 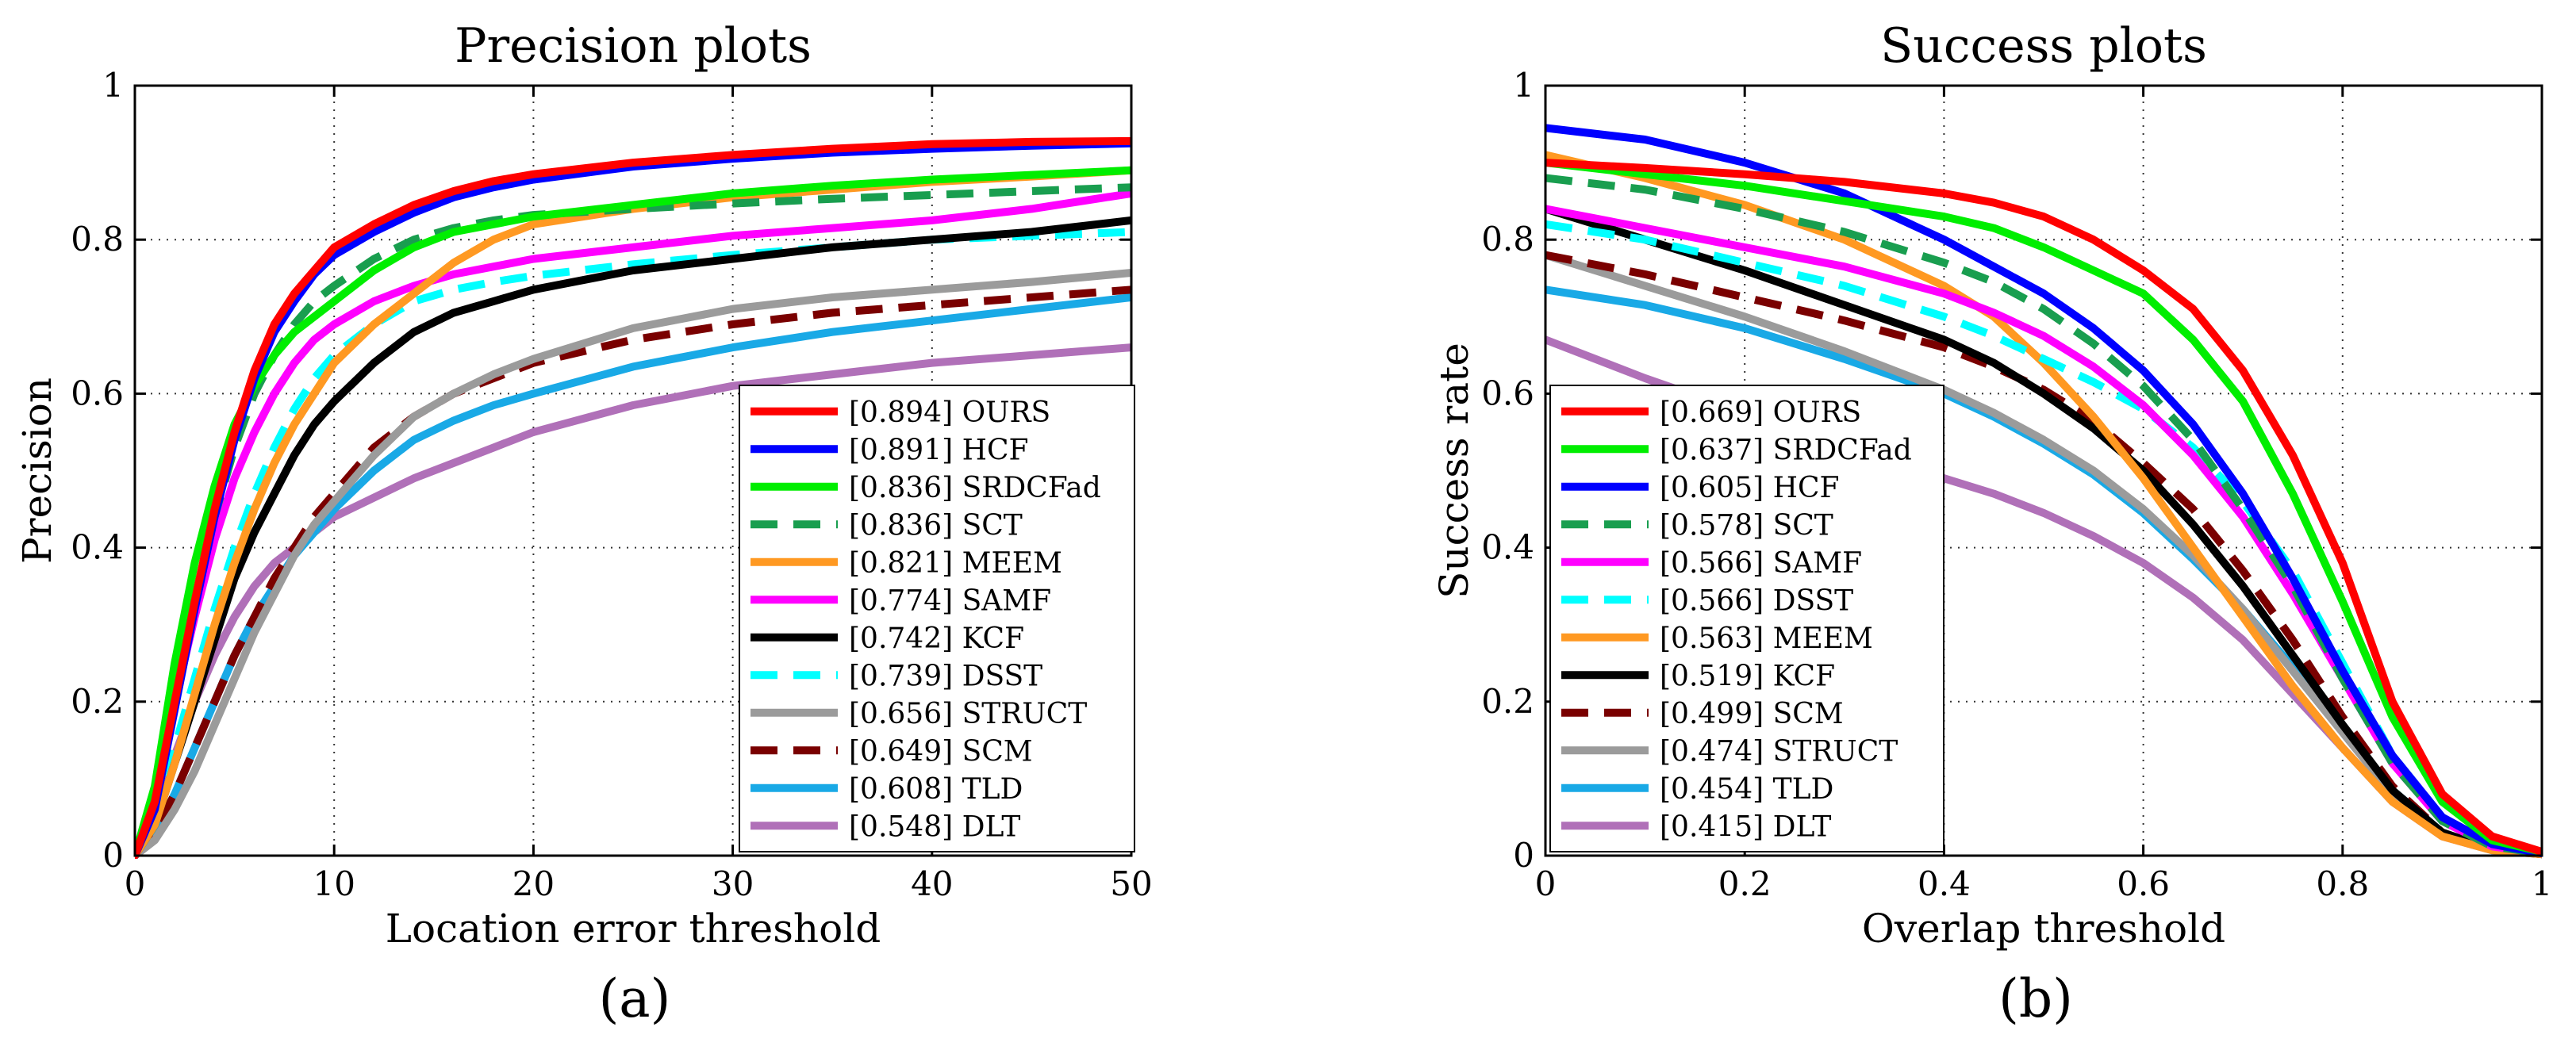 What do you see at coordinates (1523, 855) in the screenshot?
I see `success-ytick-label: 0` at bounding box center [1523, 855].